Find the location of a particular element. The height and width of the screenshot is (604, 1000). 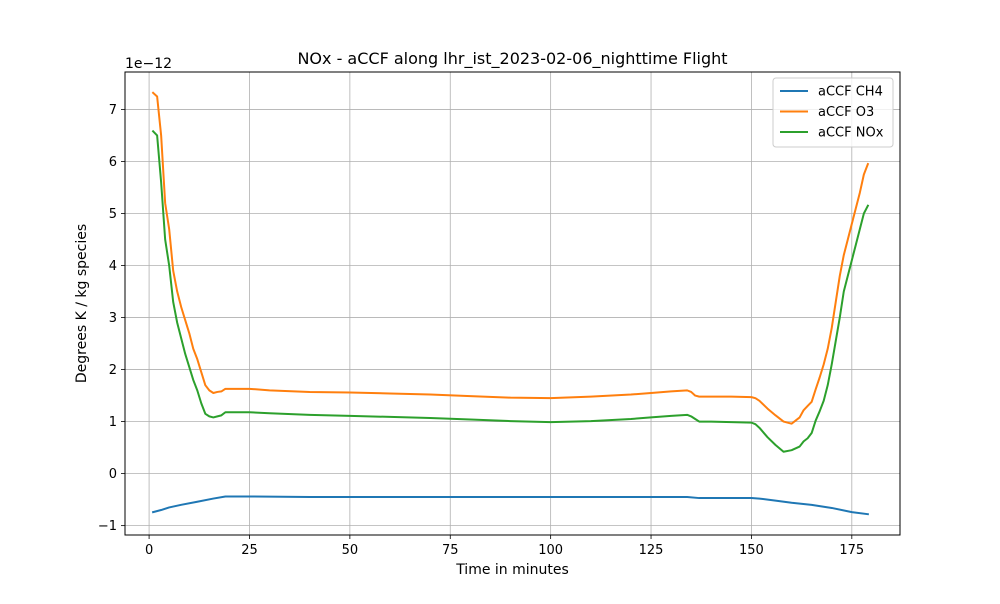

y-tick-label: 2 is located at coordinates (113, 370).